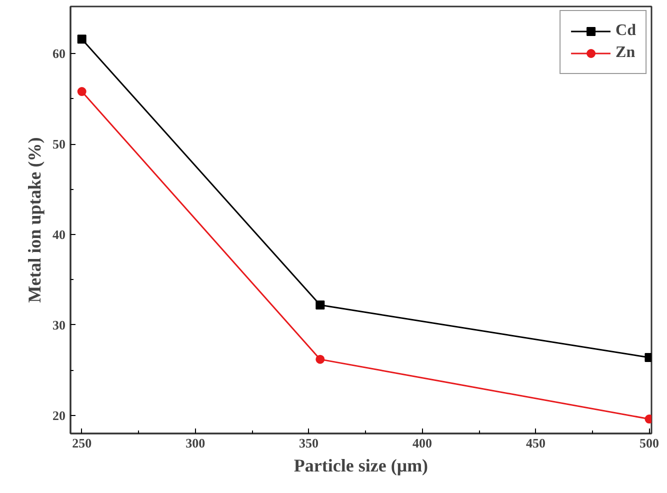  What do you see at coordinates (309, 443) in the screenshot?
I see `x-tick-label: 350` at bounding box center [309, 443].